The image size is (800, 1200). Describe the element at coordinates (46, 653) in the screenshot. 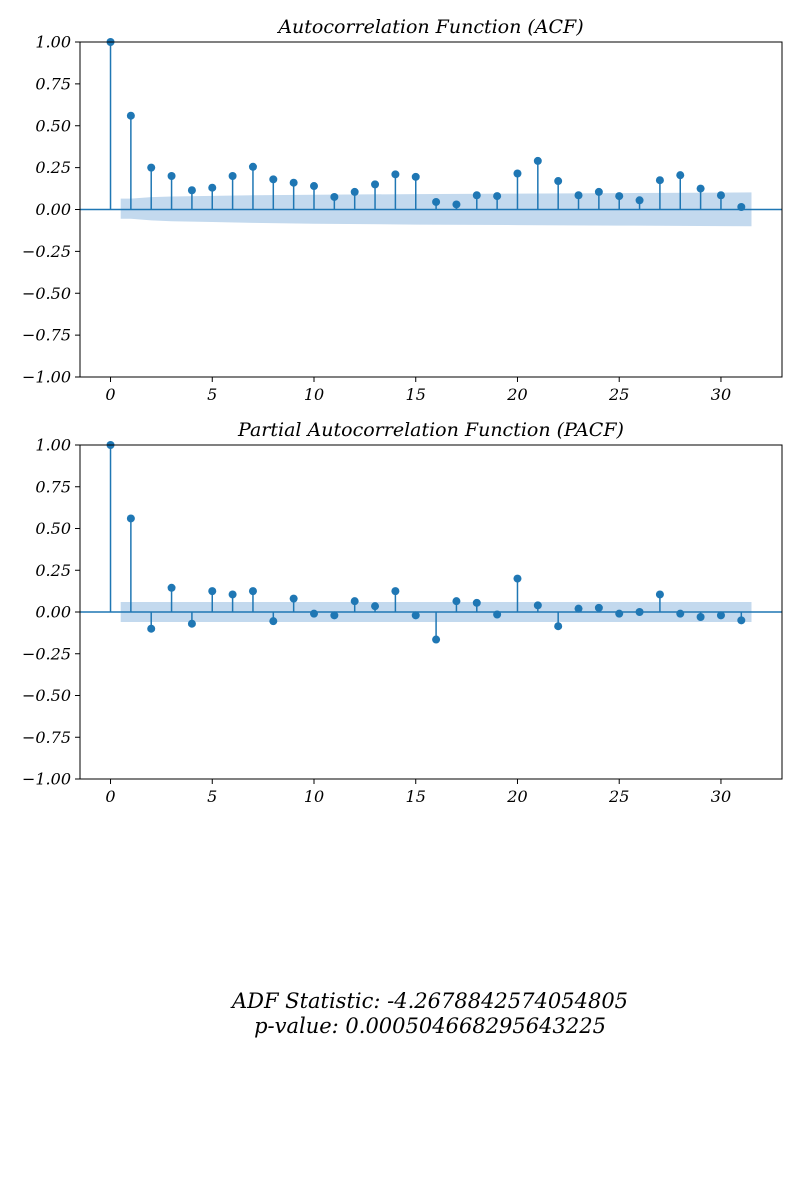

I see `pacf-ytick-label: −0.25` at that location.